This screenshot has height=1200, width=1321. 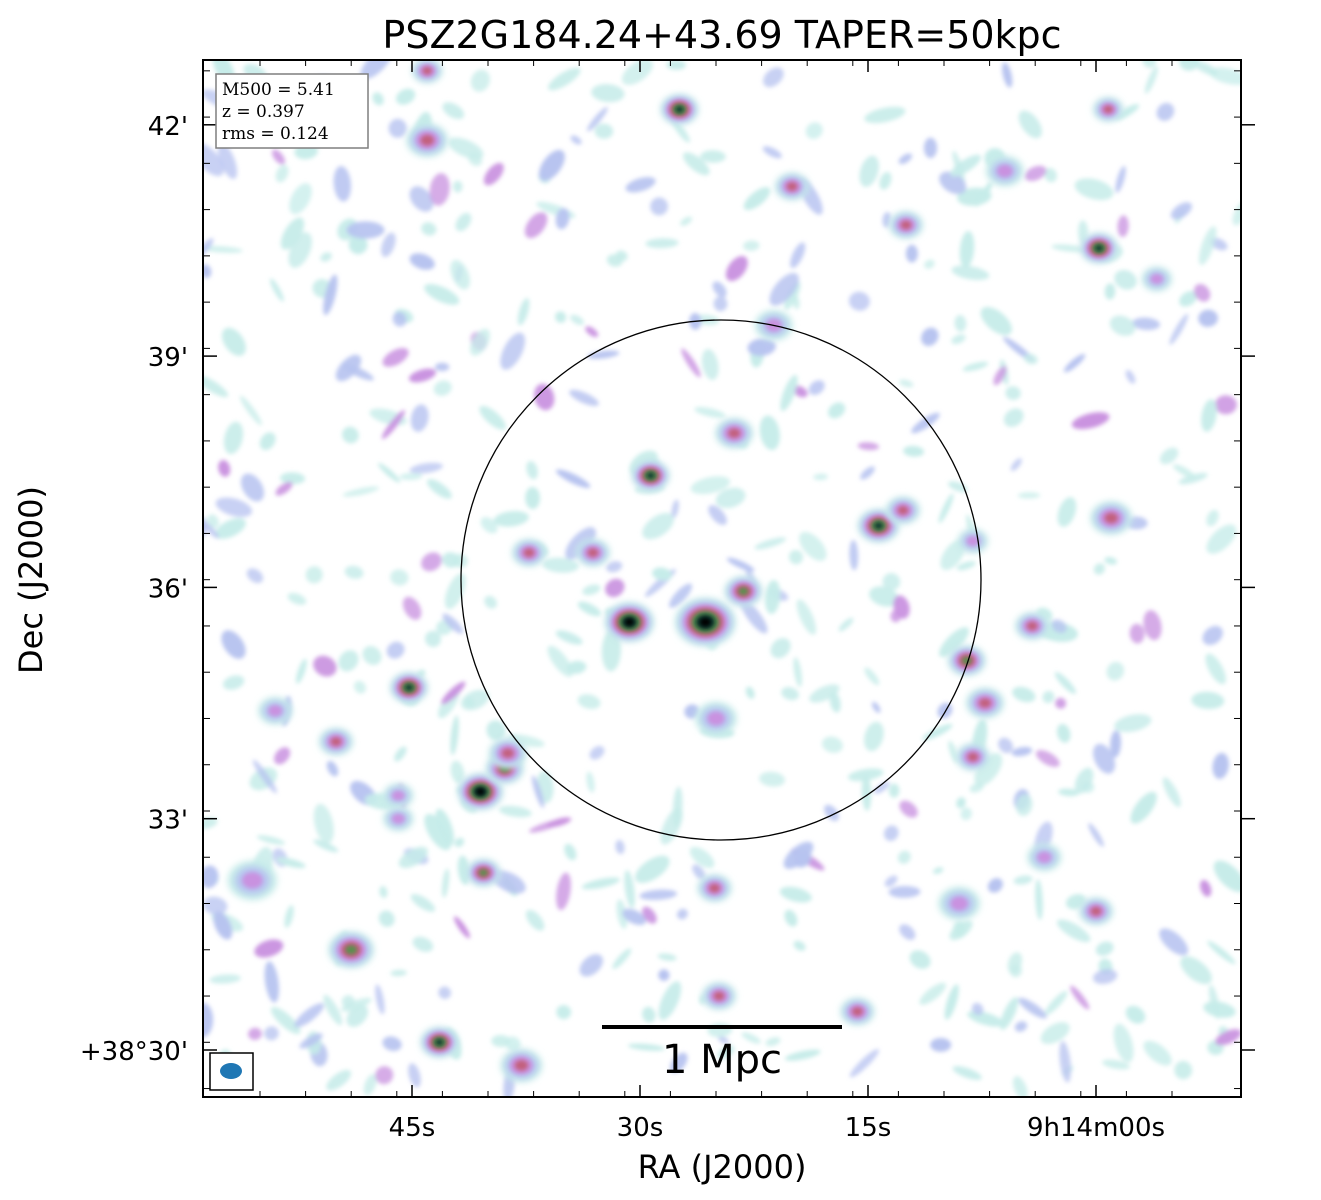 What do you see at coordinates (231, 1071) in the screenshot?
I see `beam-indicator` at bounding box center [231, 1071].